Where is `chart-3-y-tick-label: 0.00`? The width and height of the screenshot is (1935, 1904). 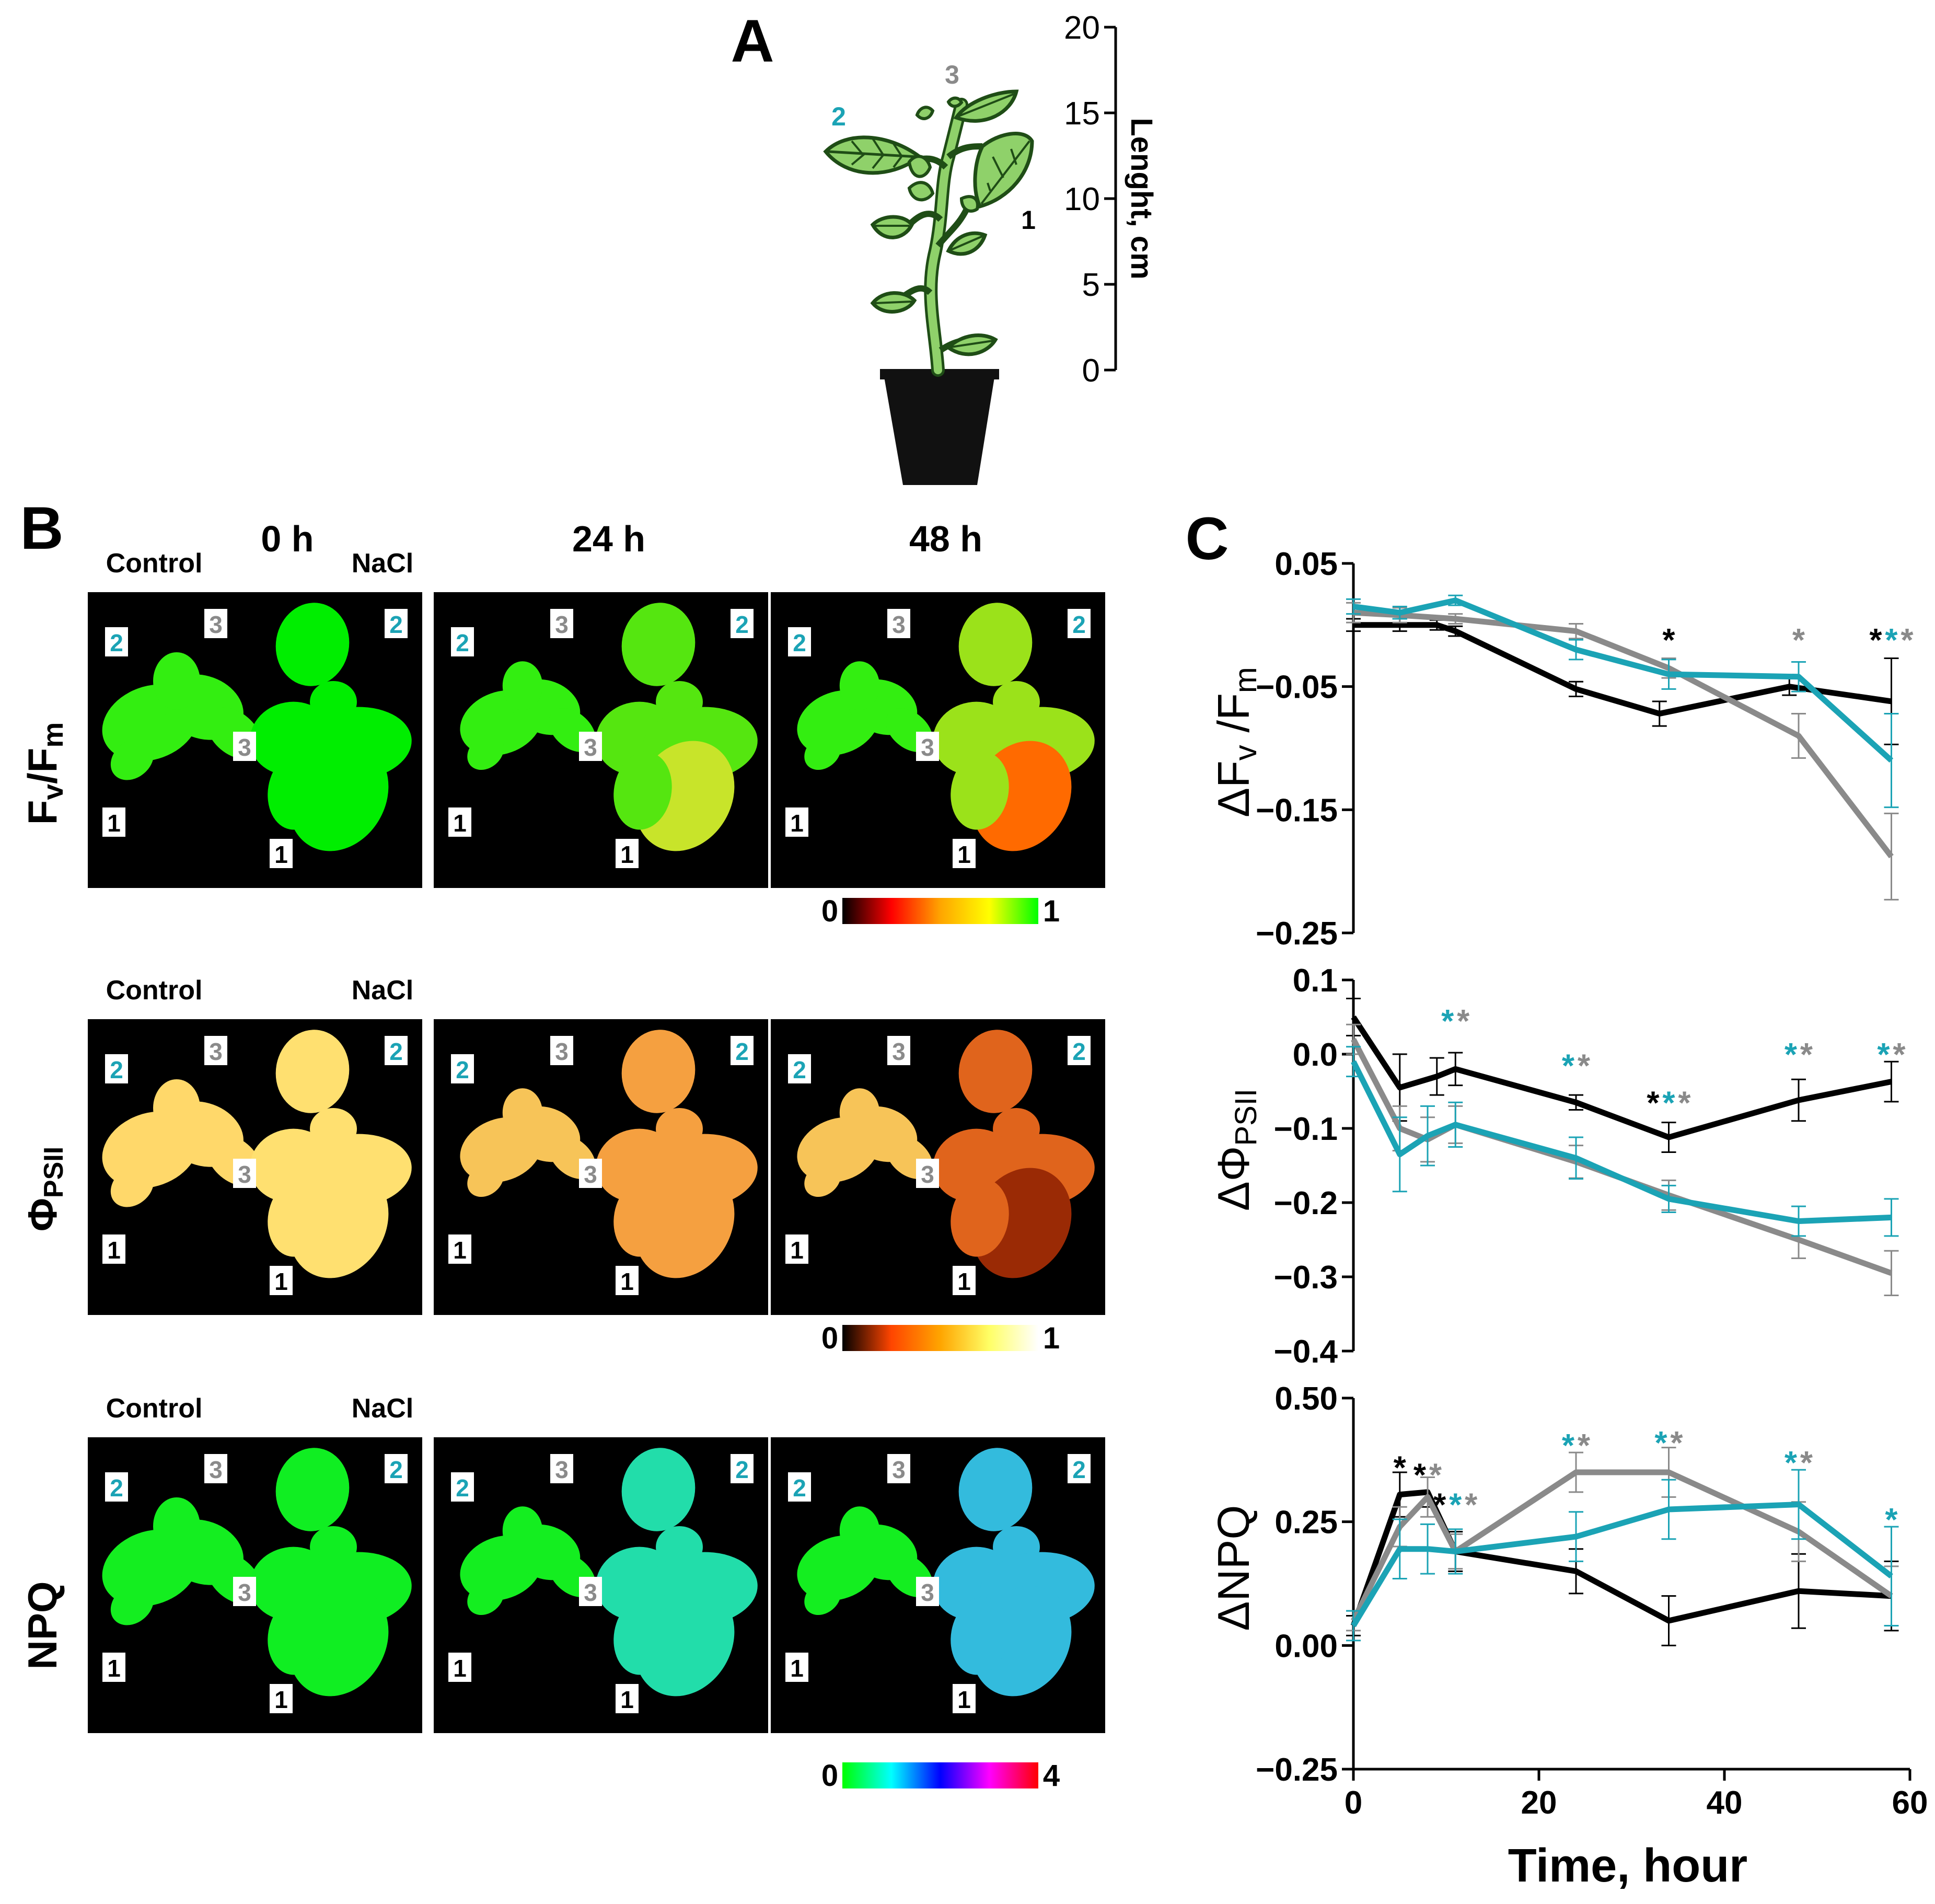
chart-3-y-tick-label: 0.00 is located at coordinates (1306, 1646).